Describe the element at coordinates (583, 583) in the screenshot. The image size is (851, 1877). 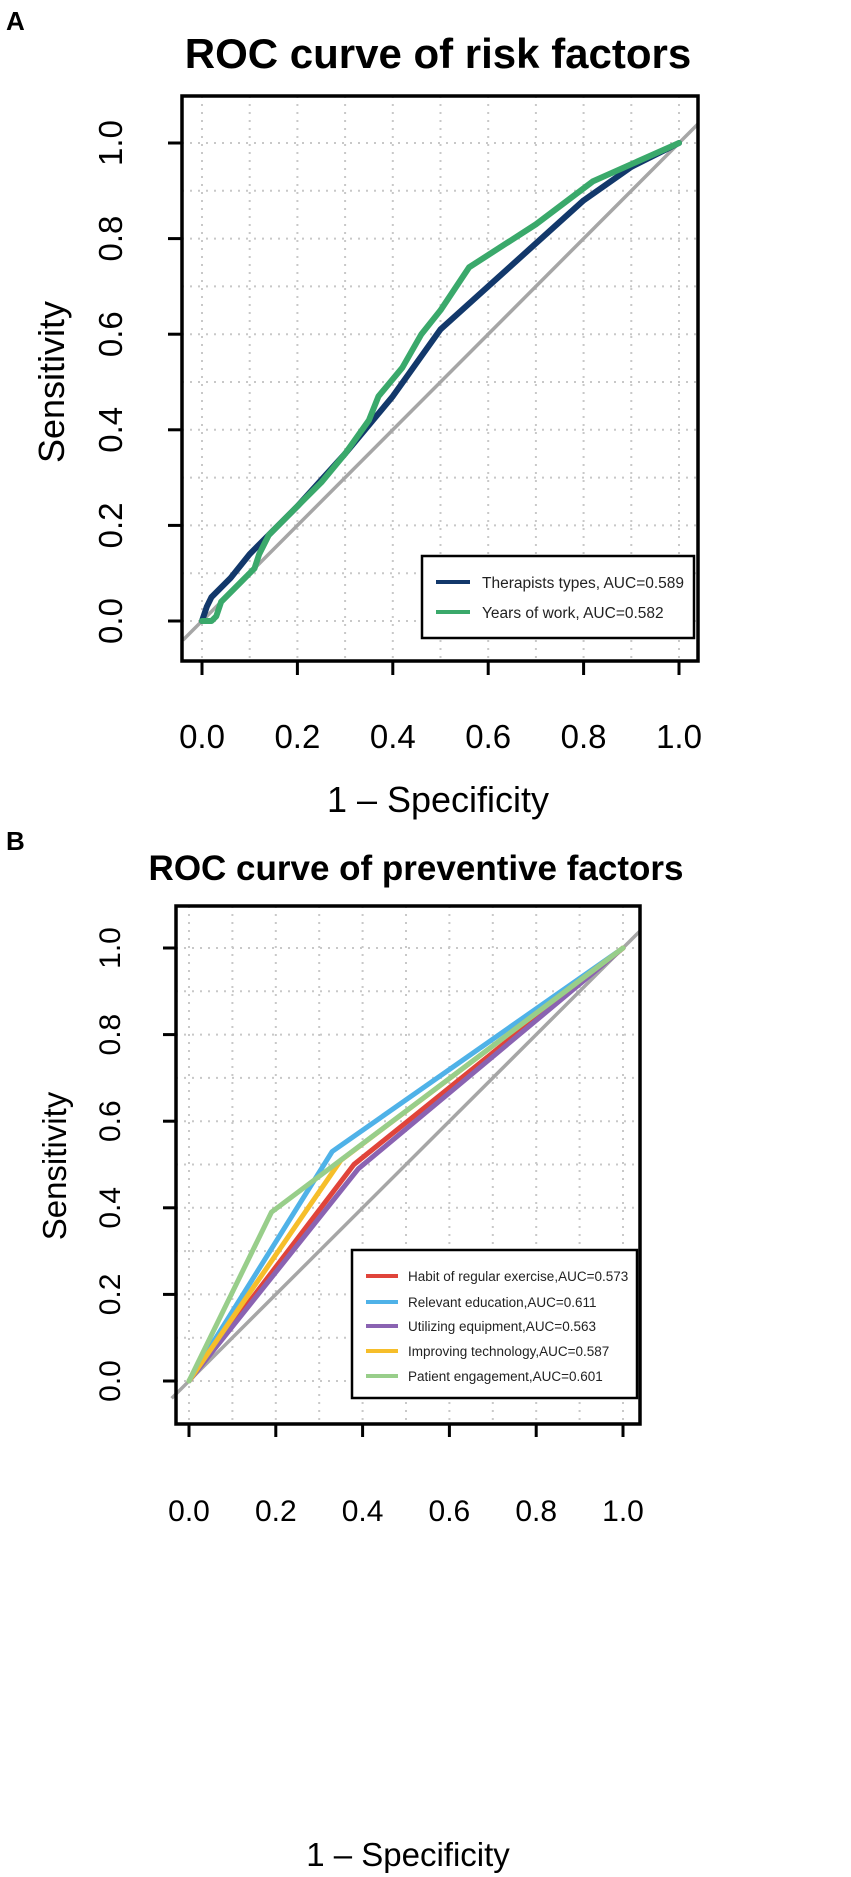
I see `panel-a-legend-label-therapists-types: Therapists types, AUC=0.589` at that location.